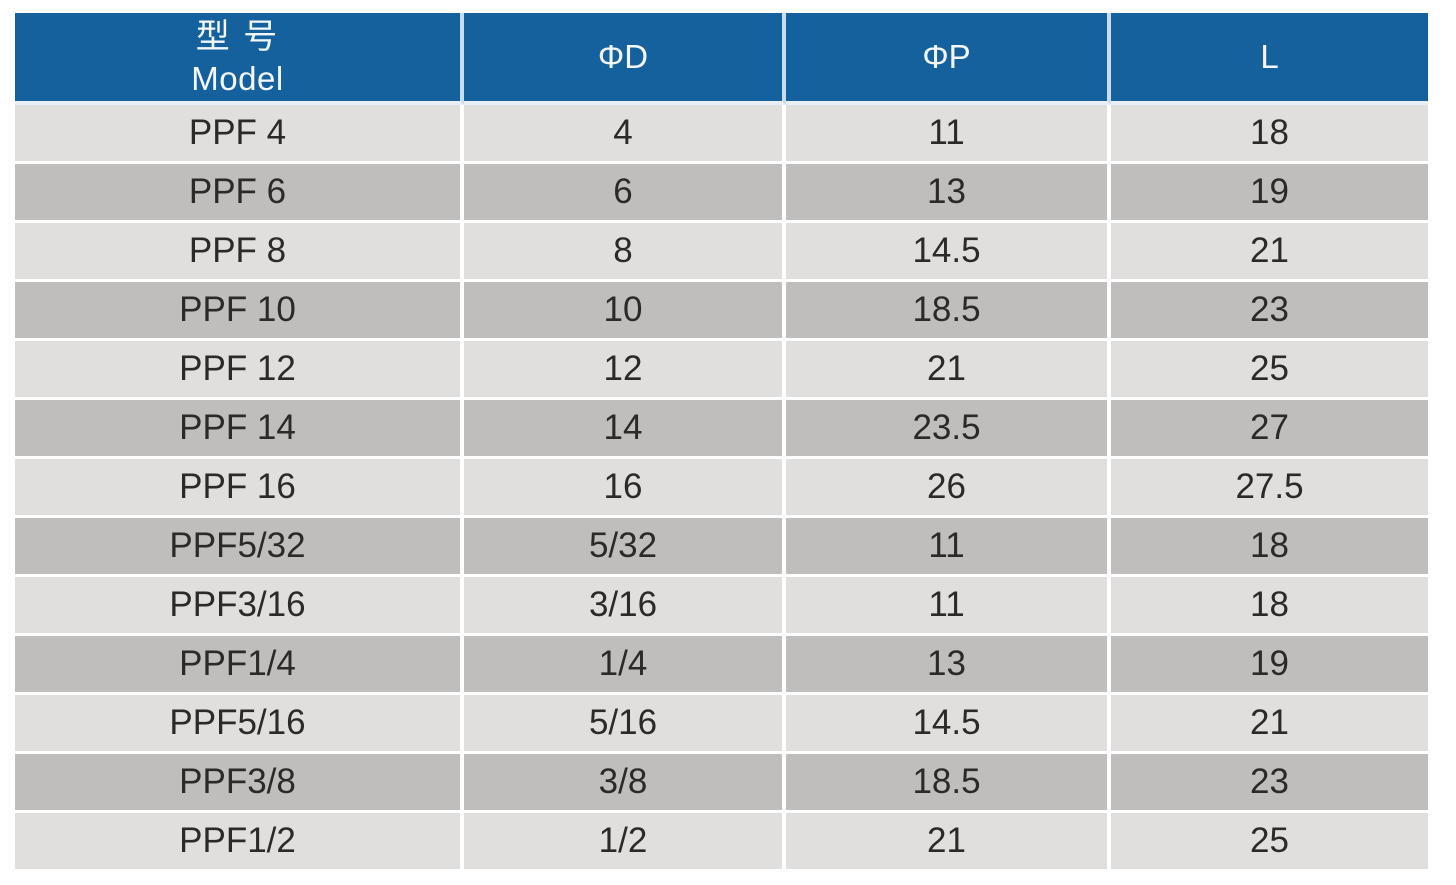  Describe the element at coordinates (239, 193) in the screenshot. I see `cell-model: PPF 6` at that location.